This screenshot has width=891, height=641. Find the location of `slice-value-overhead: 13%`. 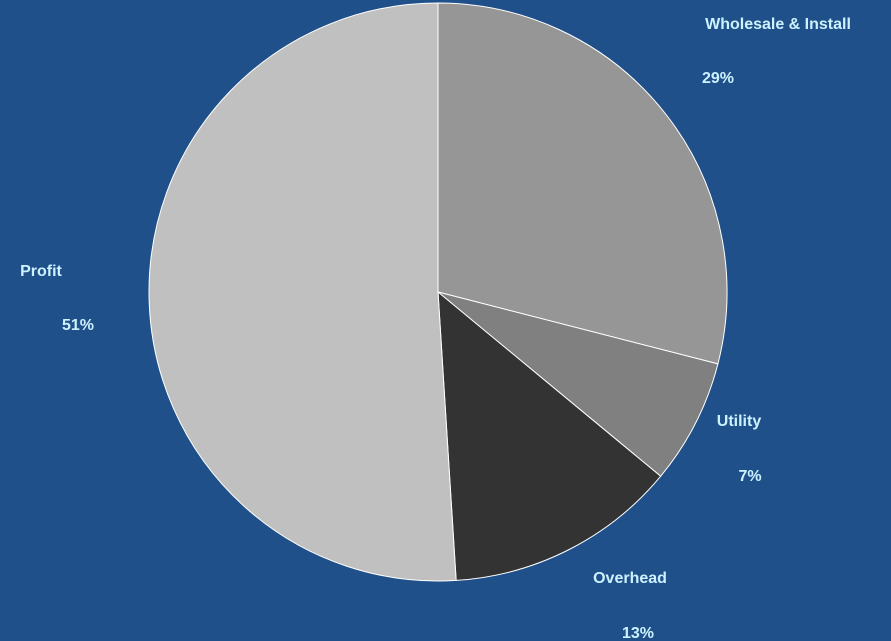

slice-value-overhead: 13% is located at coordinates (638, 633).